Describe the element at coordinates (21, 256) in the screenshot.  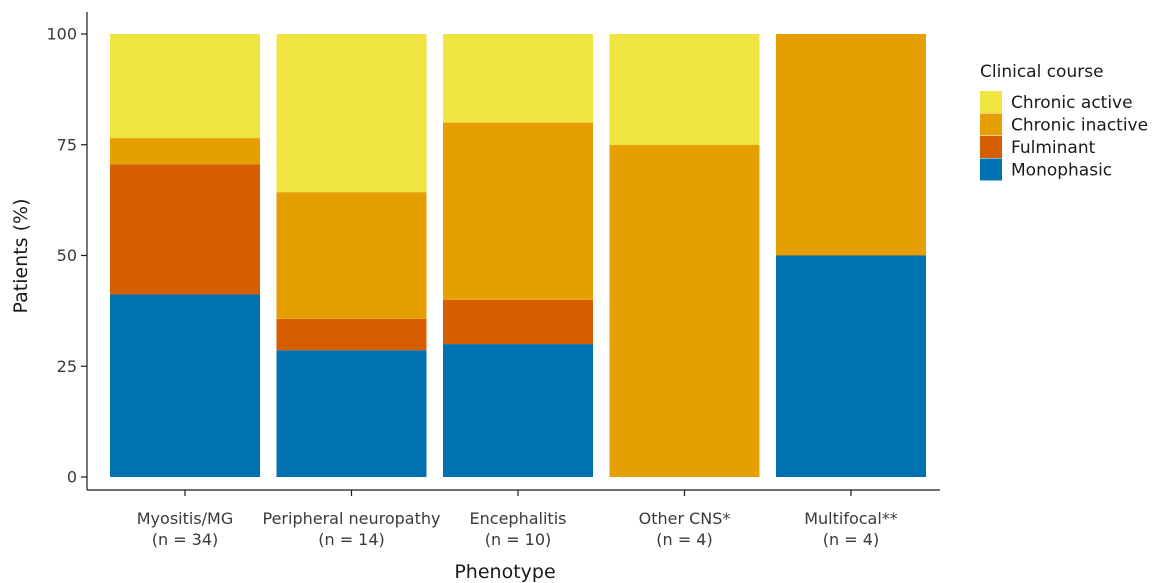
I see `y-axis-title: Patients (%)` at that location.